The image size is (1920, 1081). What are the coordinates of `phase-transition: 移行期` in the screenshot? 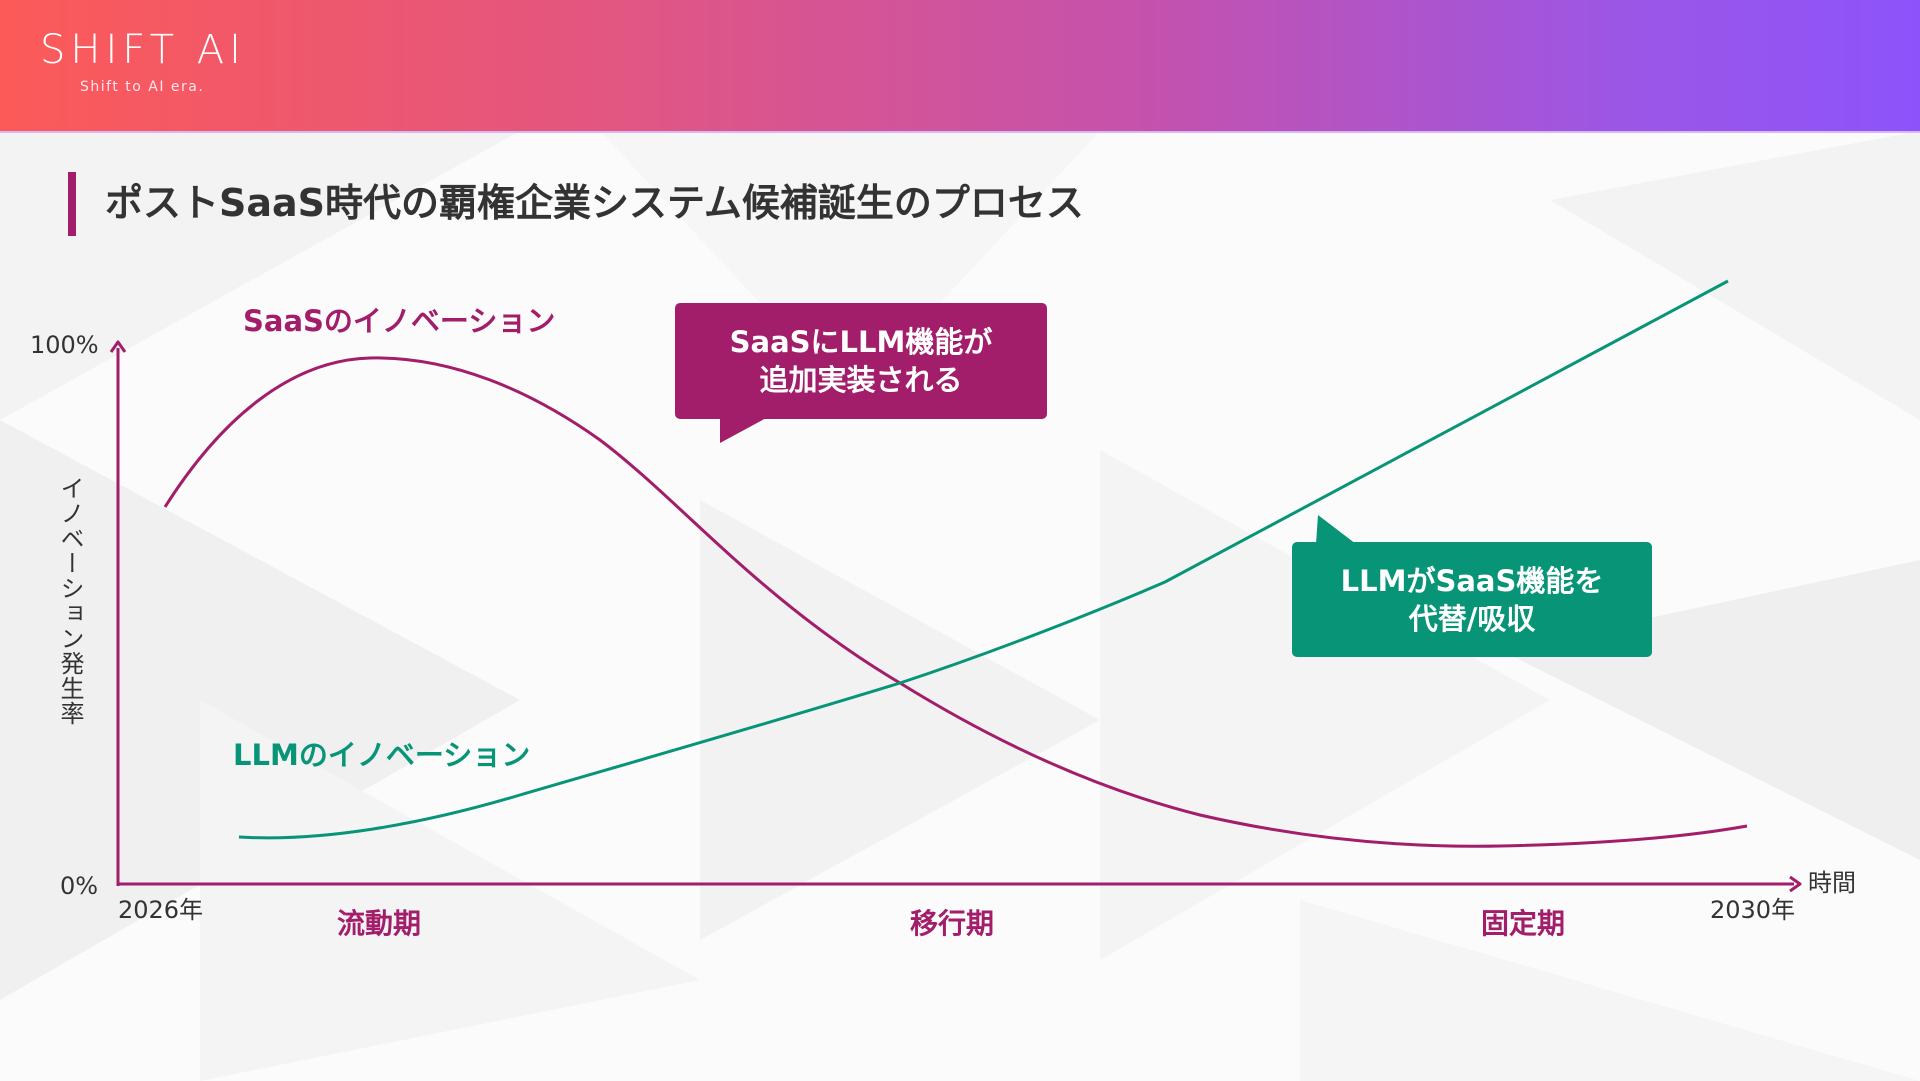 It's located at (952, 923).